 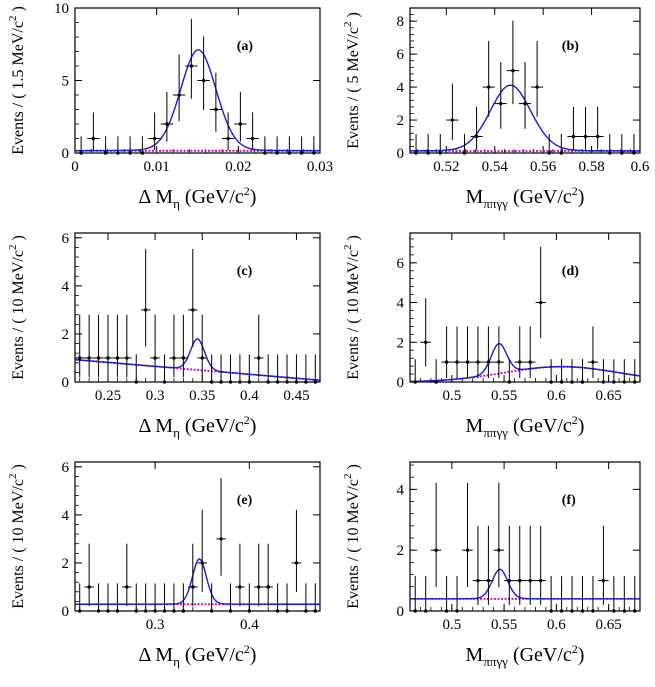 I want to click on y-tick-label: 8, so click(x=401, y=22).